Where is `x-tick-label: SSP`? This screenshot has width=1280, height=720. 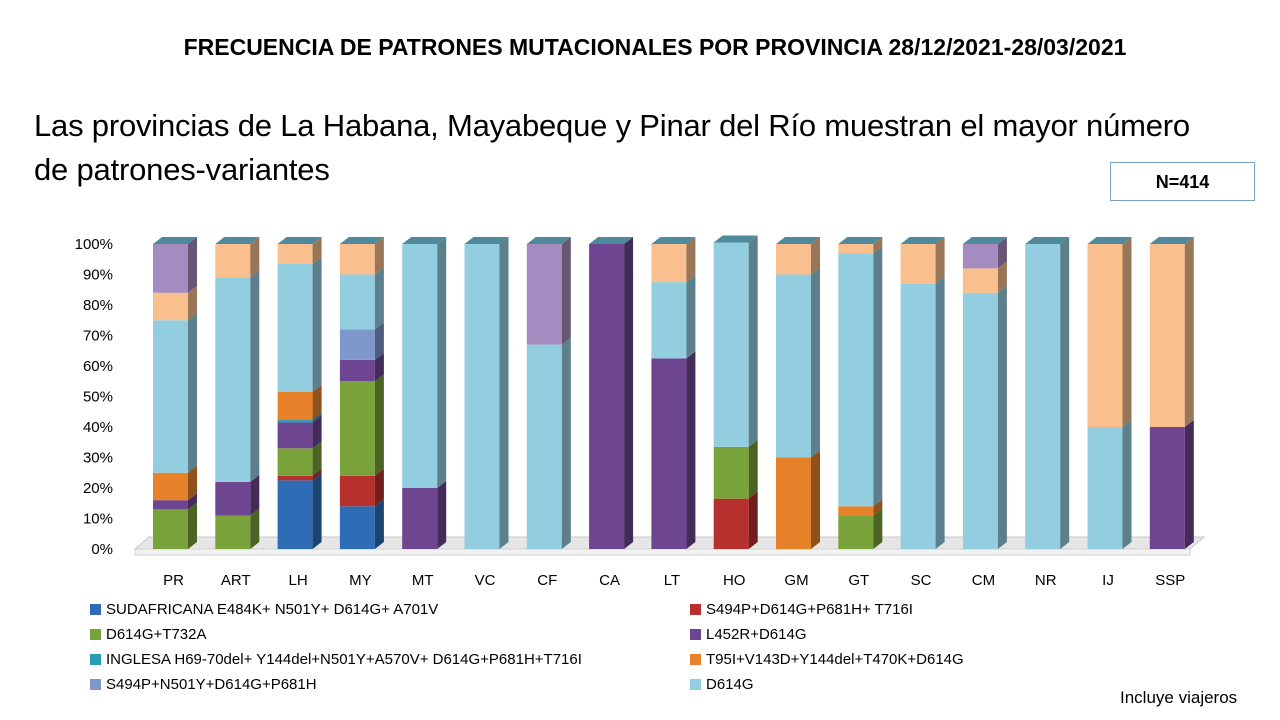
x-tick-label: SSP is located at coordinates (1170, 580).